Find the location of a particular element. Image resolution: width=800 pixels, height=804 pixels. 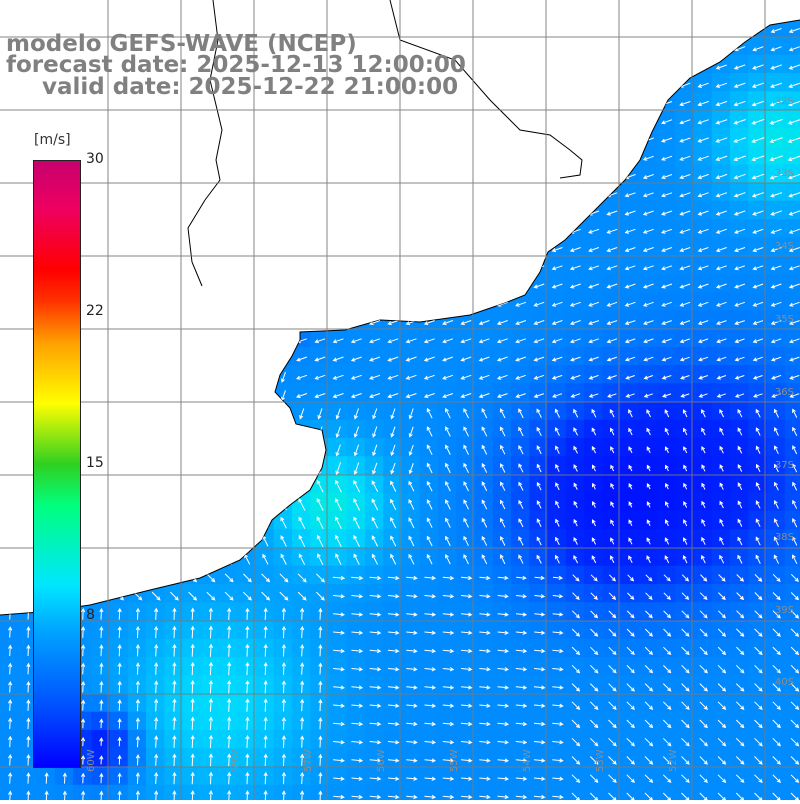

colorbar-tick-30: 30 is located at coordinates (95, 159).